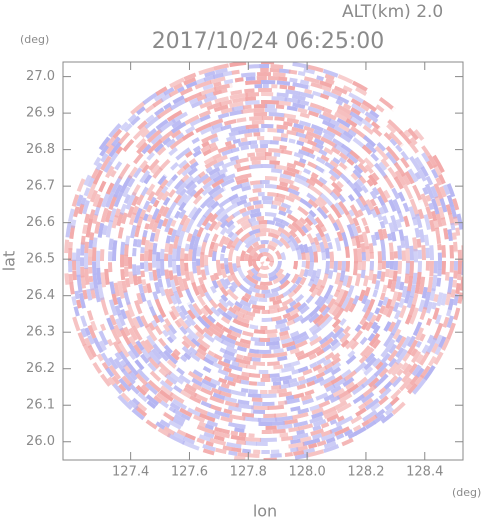  Describe the element at coordinates (40, 113) in the screenshot. I see `y-tick-label: 26.9` at that location.